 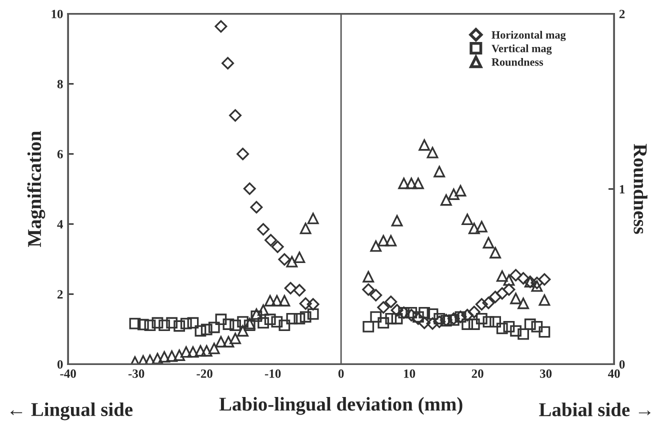 I want to click on text: ← Lingual side, so click(x=71, y=411).